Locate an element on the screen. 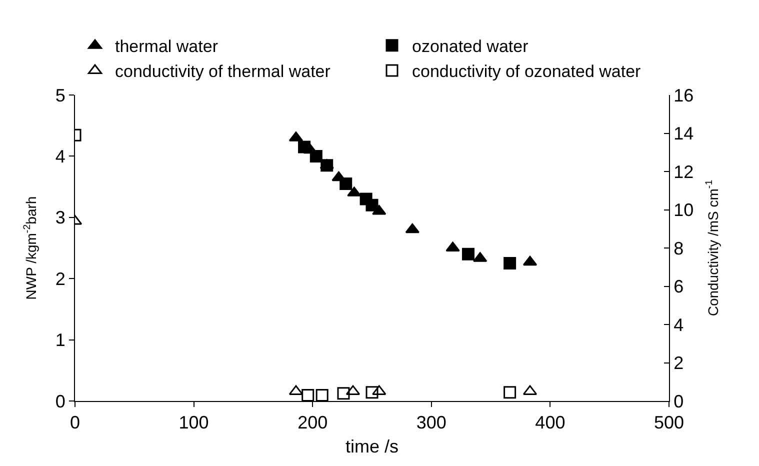  y2-tick-label: 4 is located at coordinates (679, 324).